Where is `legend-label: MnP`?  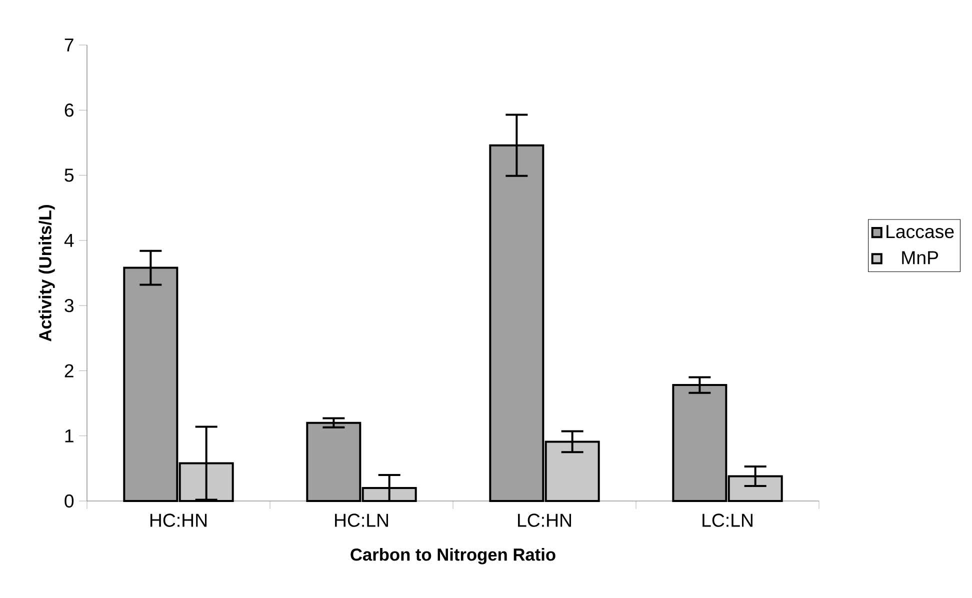
legend-label: MnP is located at coordinates (920, 257).